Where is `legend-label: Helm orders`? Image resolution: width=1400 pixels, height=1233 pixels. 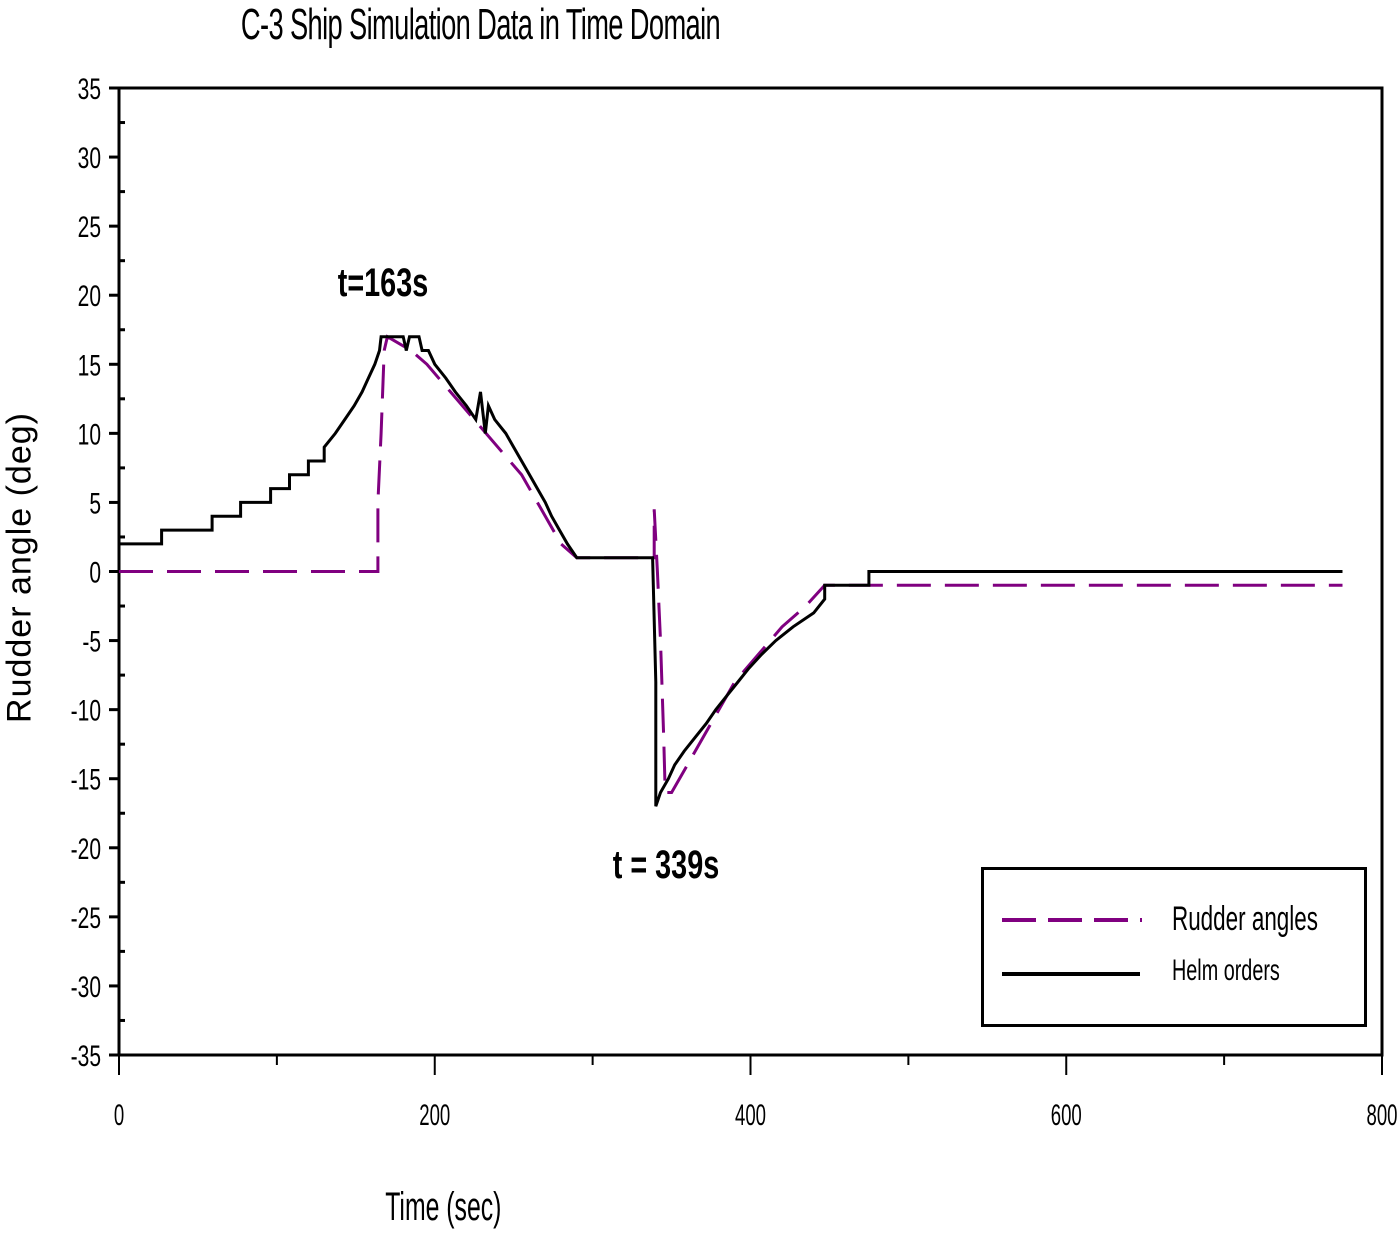 legend-label: Helm orders is located at coordinates (1226, 970).